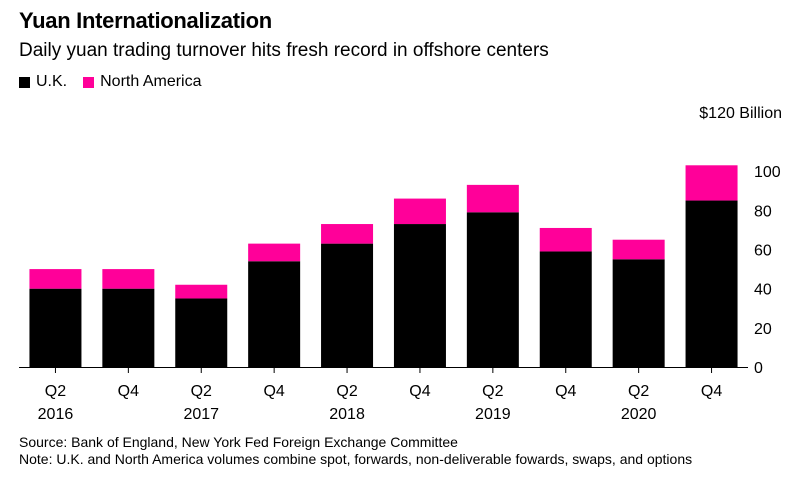 The width and height of the screenshot is (793, 499). What do you see at coordinates (201, 414) in the screenshot?
I see `x-tick-year-label: 2017` at bounding box center [201, 414].